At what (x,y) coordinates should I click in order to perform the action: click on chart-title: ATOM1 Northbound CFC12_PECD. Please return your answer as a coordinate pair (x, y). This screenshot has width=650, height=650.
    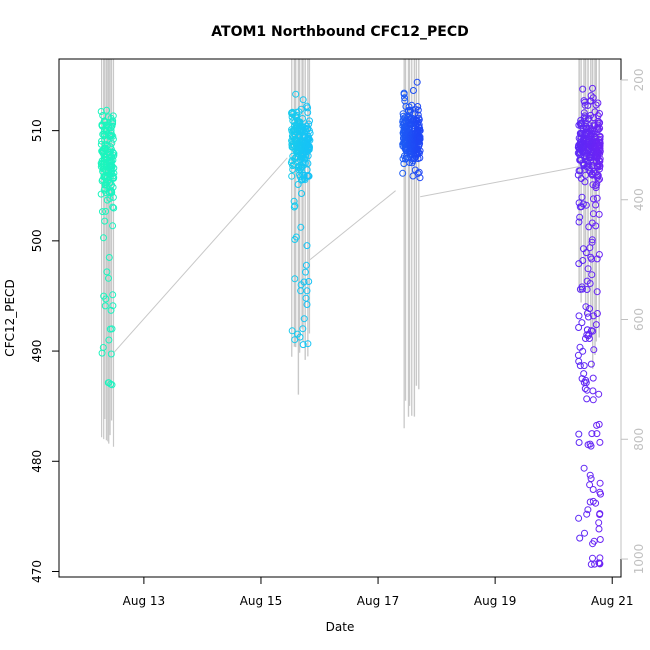
    Looking at the image, I should click on (339, 32).